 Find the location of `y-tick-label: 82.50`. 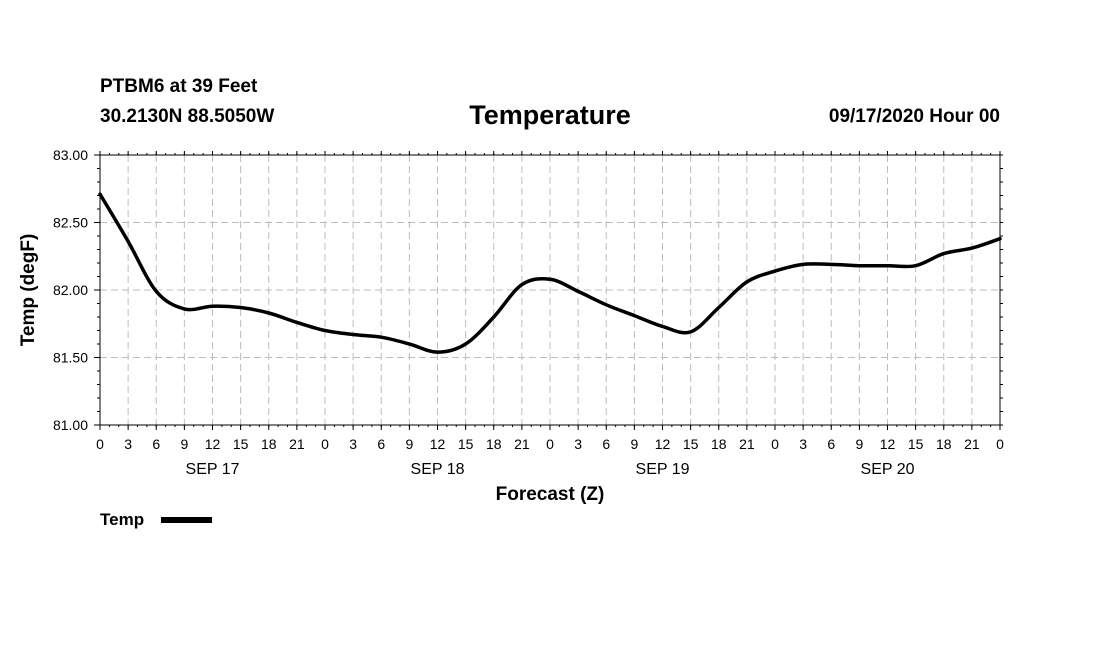

y-tick-label: 82.50 is located at coordinates (70, 223).